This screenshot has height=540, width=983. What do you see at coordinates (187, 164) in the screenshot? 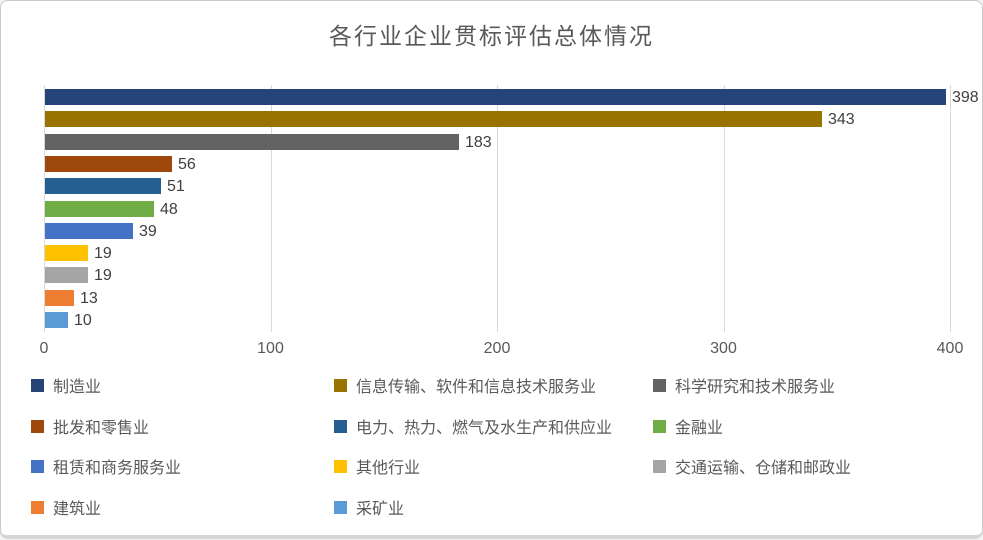
I see `bar-value-label: 56` at bounding box center [187, 164].